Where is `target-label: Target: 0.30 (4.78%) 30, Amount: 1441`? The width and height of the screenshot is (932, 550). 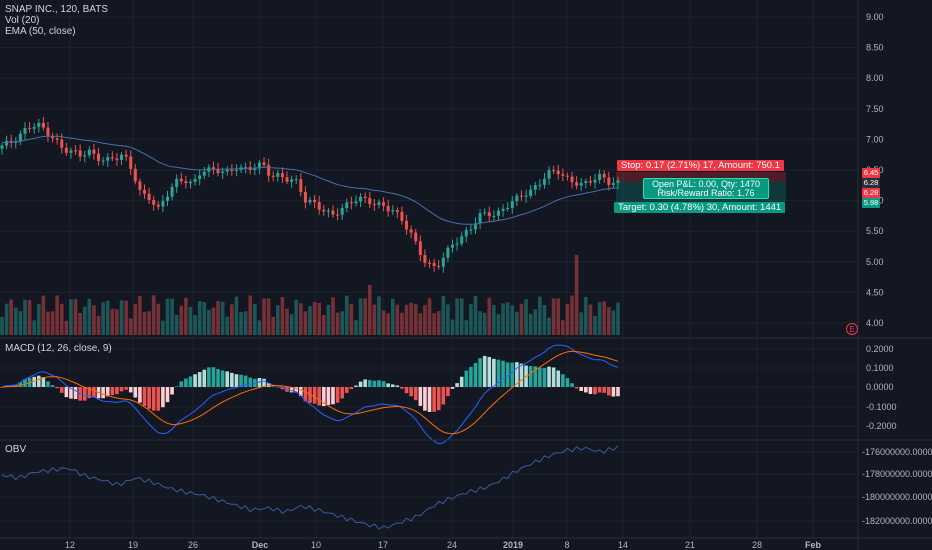 target-label: Target: 0.30 (4.78%) 30, Amount: 1441 is located at coordinates (700, 207).